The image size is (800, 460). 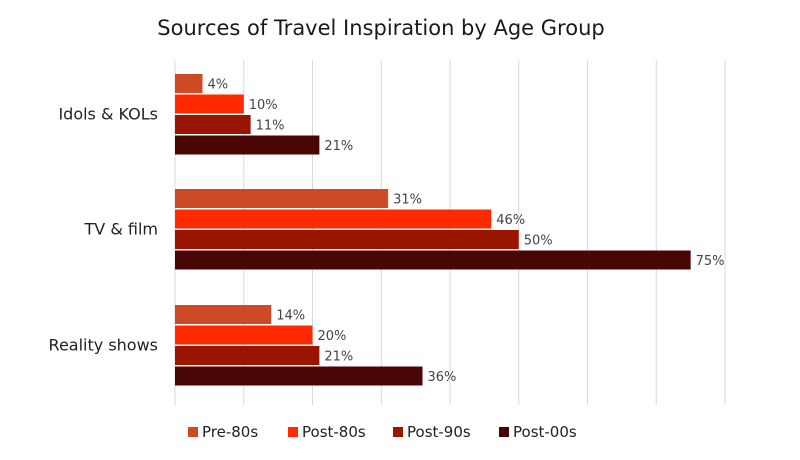 What do you see at coordinates (334, 432) in the screenshot?
I see `legend-label-post-80s: Post-80s` at bounding box center [334, 432].